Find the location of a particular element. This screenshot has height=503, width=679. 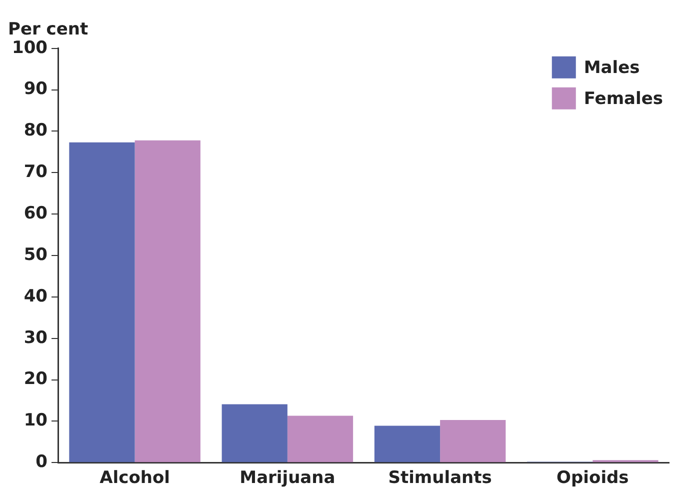

y-tick-label: 60 is located at coordinates (36, 214).